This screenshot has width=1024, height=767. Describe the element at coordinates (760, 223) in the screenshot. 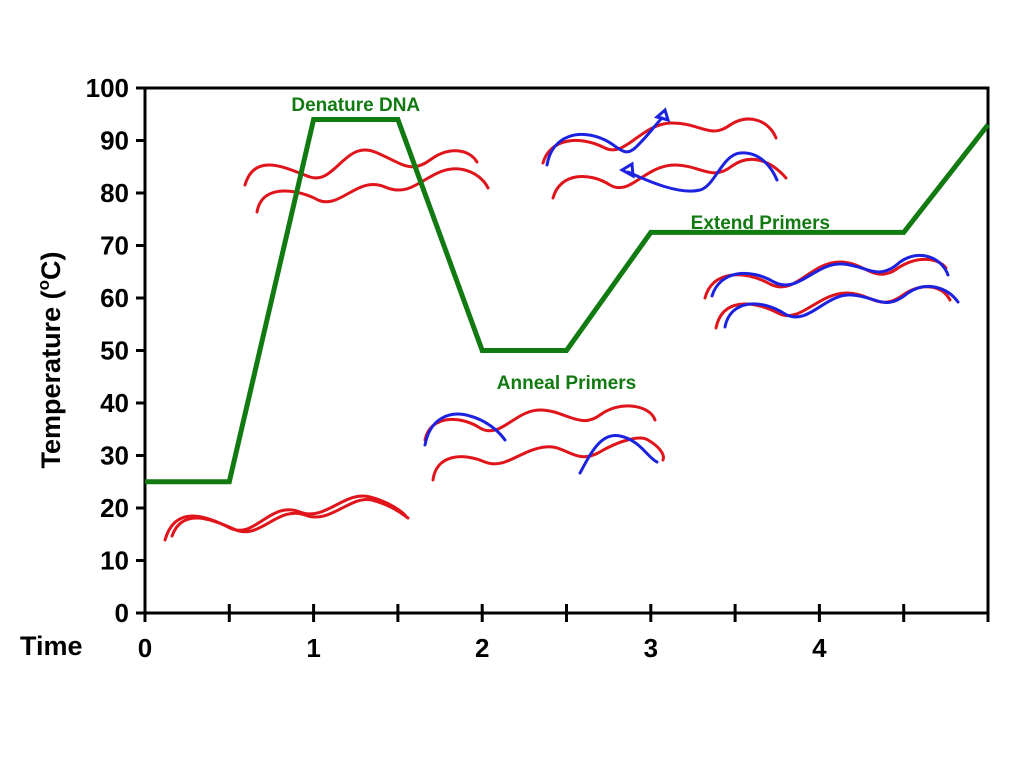

I see `extend-primers-label: Extend Primers` at that location.